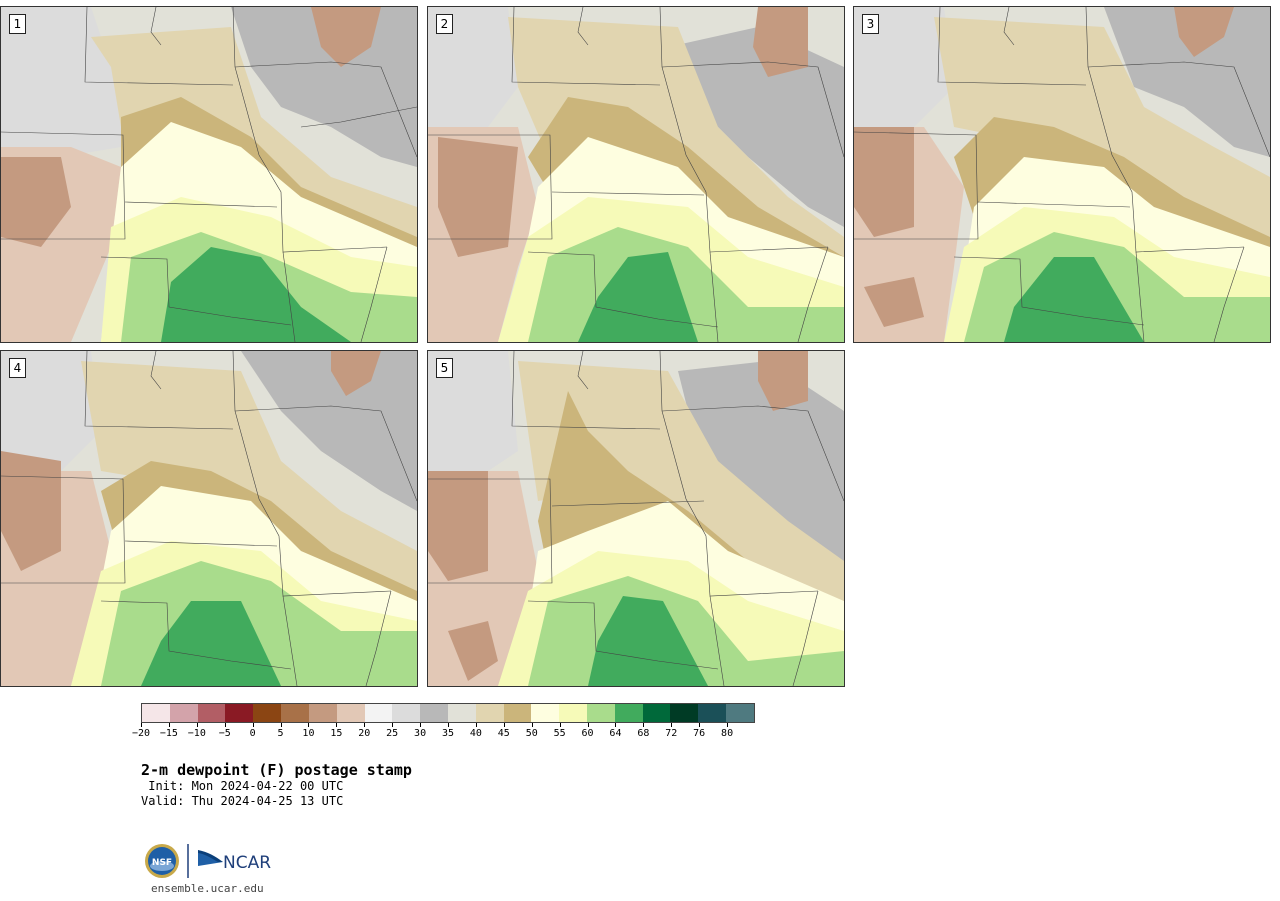 The width and height of the screenshot is (1280, 901). Describe the element at coordinates (17, 368) in the screenshot. I see `panel-number: 4` at that location.